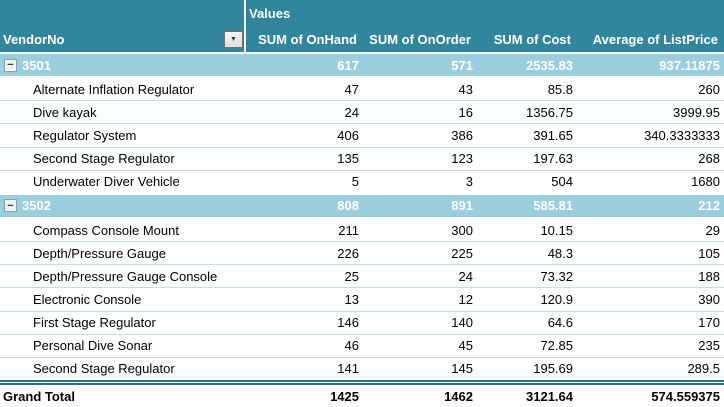  What do you see at coordinates (709, 299) in the screenshot?
I see `value-cell: 390` at bounding box center [709, 299].